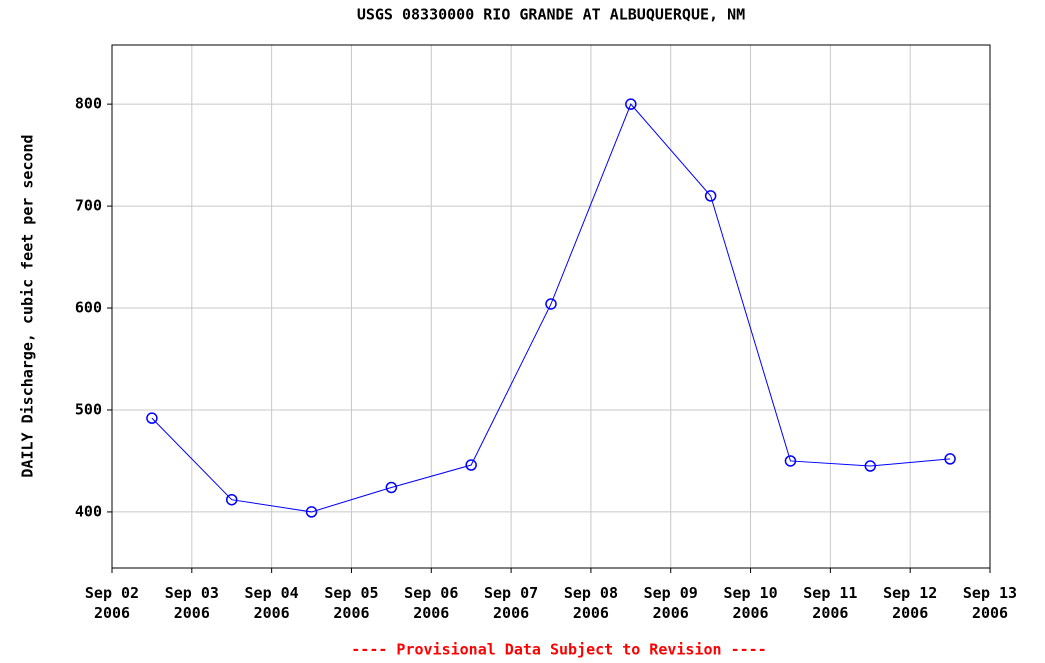  I want to click on y-tick-label: 400, so click(88, 511).